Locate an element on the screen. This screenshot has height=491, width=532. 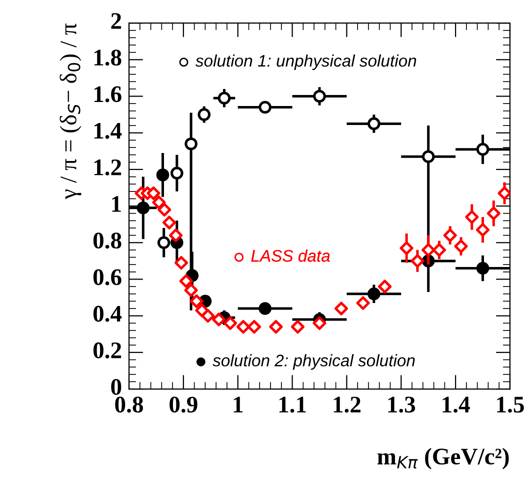
x-tick-label: 1 is located at coordinates (238, 404).